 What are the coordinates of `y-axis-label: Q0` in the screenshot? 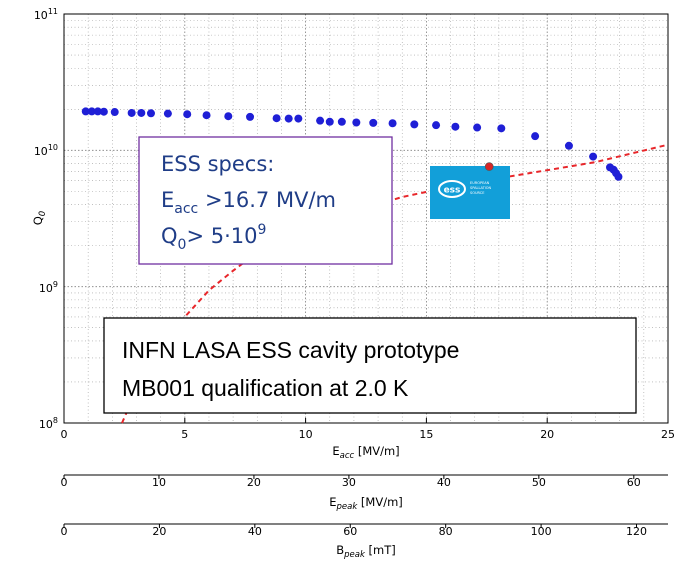 It's located at (39, 218).